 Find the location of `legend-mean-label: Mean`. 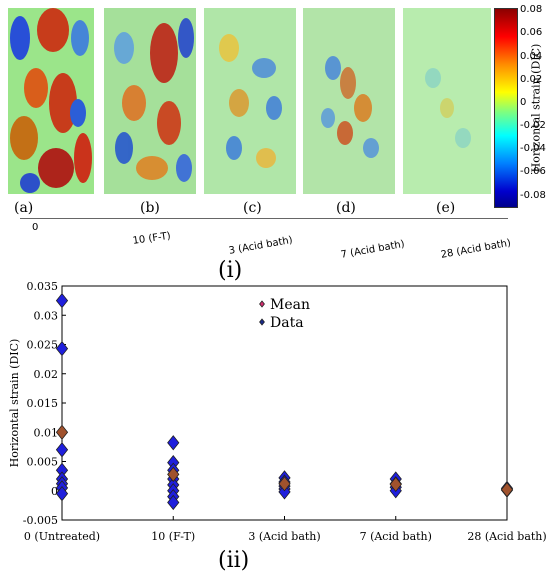

legend-mean-label: Mean is located at coordinates (290, 305).